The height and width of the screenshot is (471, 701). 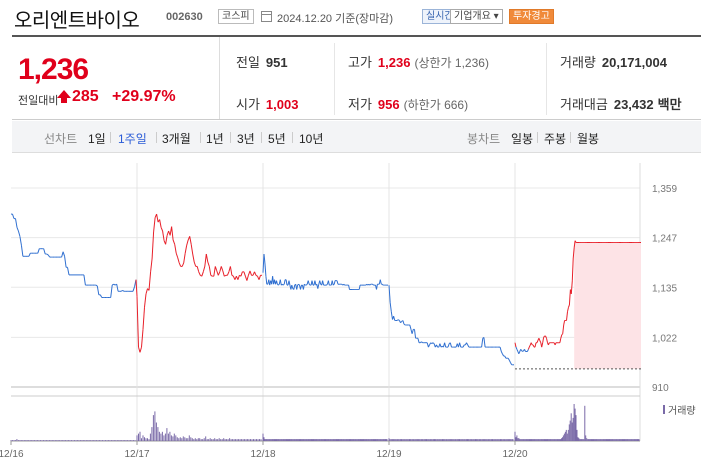 What do you see at coordinates (215, 139) in the screenshot?
I see `period-1y: 1년` at bounding box center [215, 139].